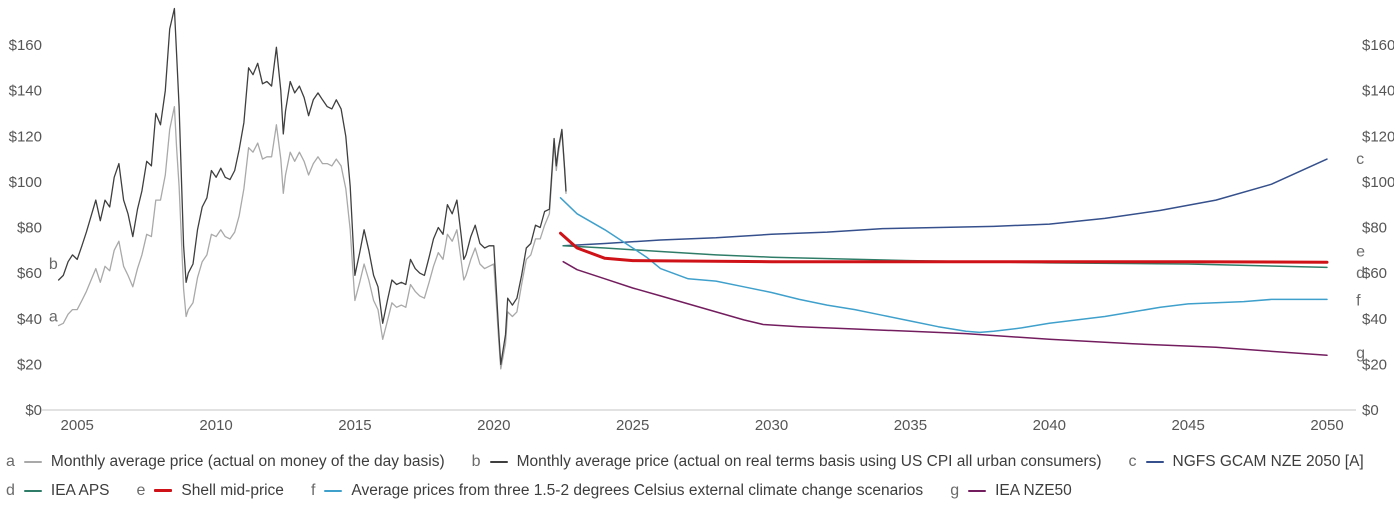 This screenshot has width=1394, height=506. I want to click on legend-letter: c, so click(1132, 461).